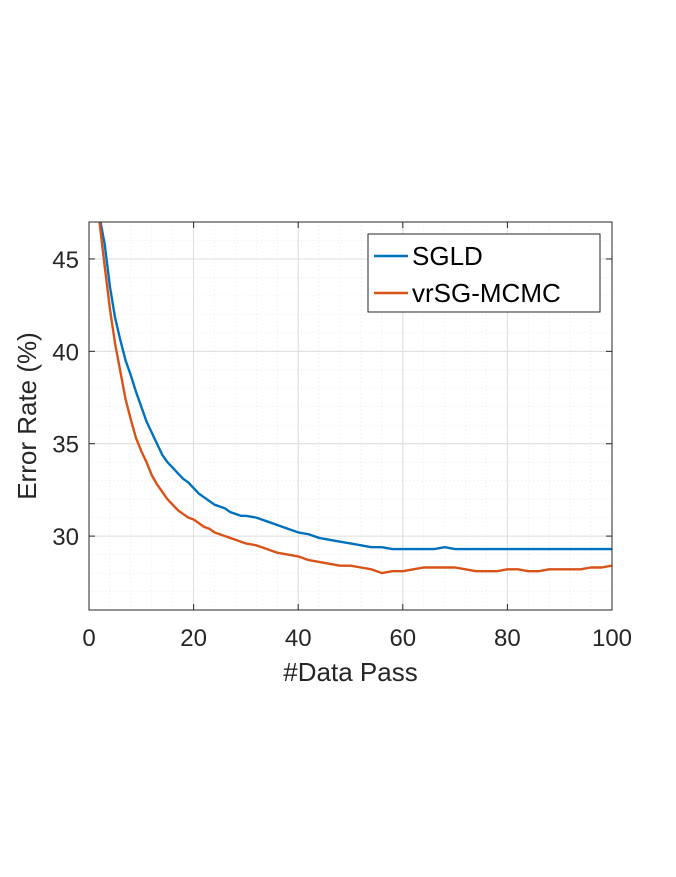 The height and width of the screenshot is (877, 676). I want to click on legend-label: vrSG-MCMC, so click(486, 293).